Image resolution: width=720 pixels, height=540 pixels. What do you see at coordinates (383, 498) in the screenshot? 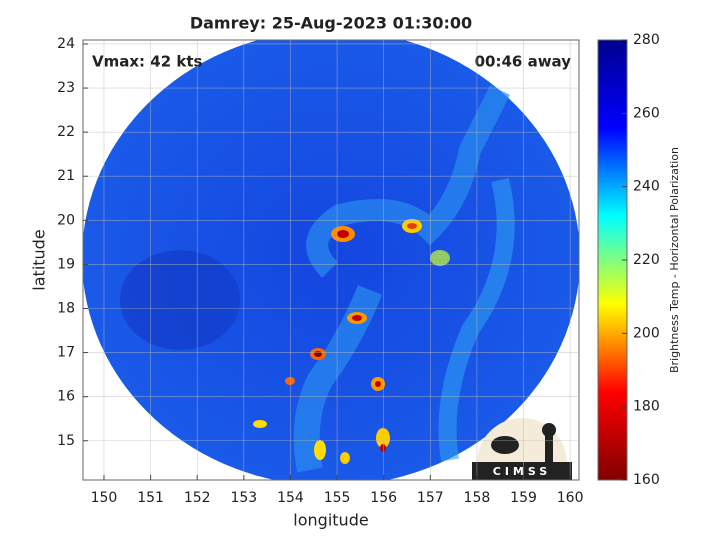
I see `x-tick-label: 156` at bounding box center [383, 498].